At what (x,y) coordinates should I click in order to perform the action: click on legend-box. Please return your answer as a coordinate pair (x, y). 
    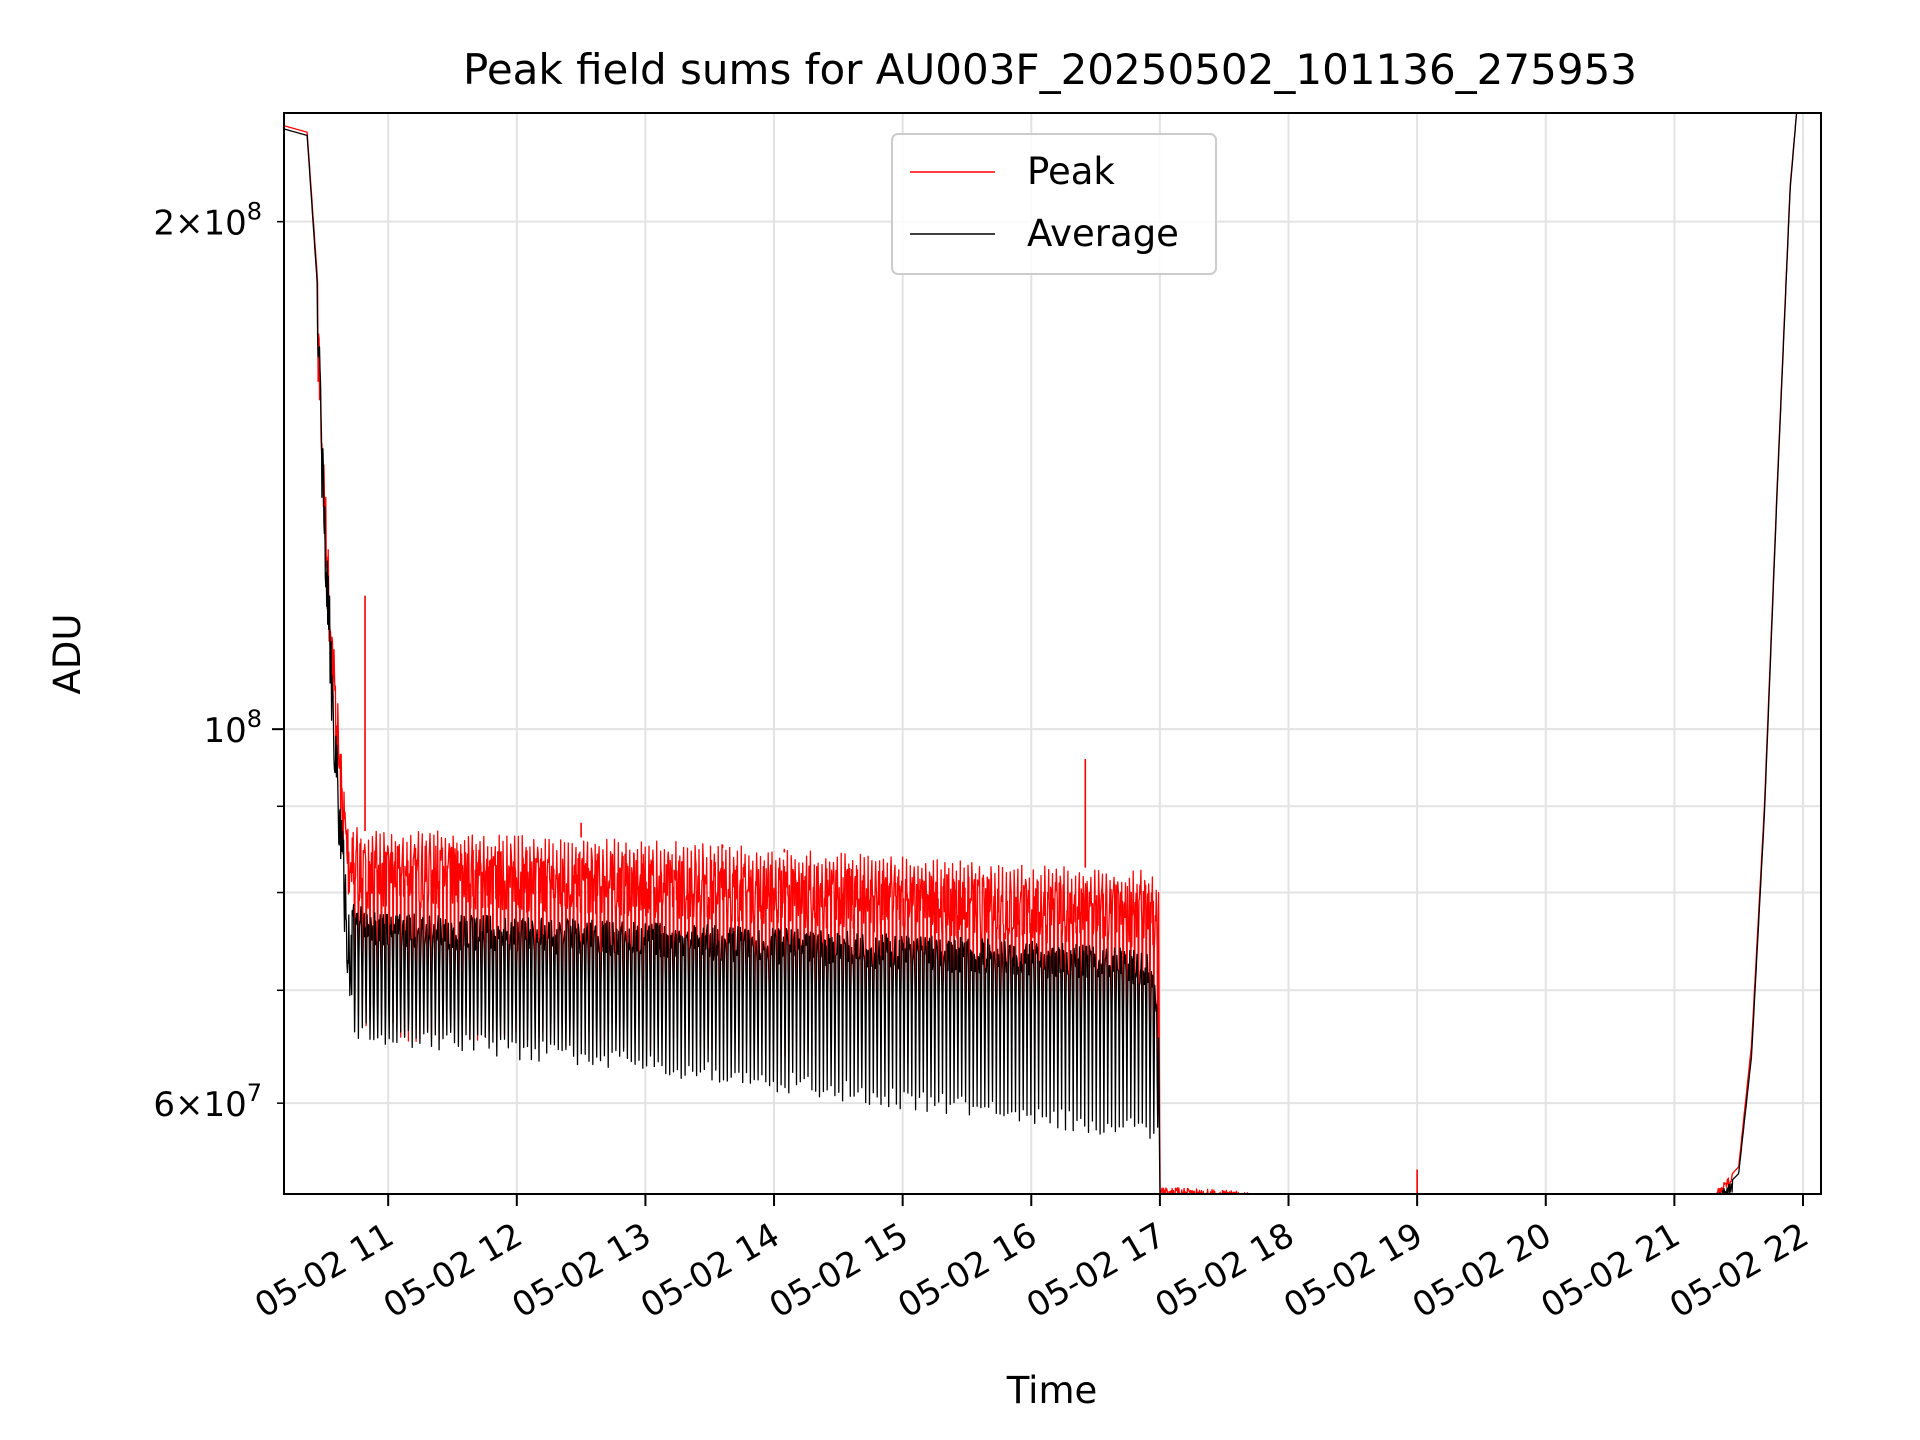
    Looking at the image, I should click on (1054, 204).